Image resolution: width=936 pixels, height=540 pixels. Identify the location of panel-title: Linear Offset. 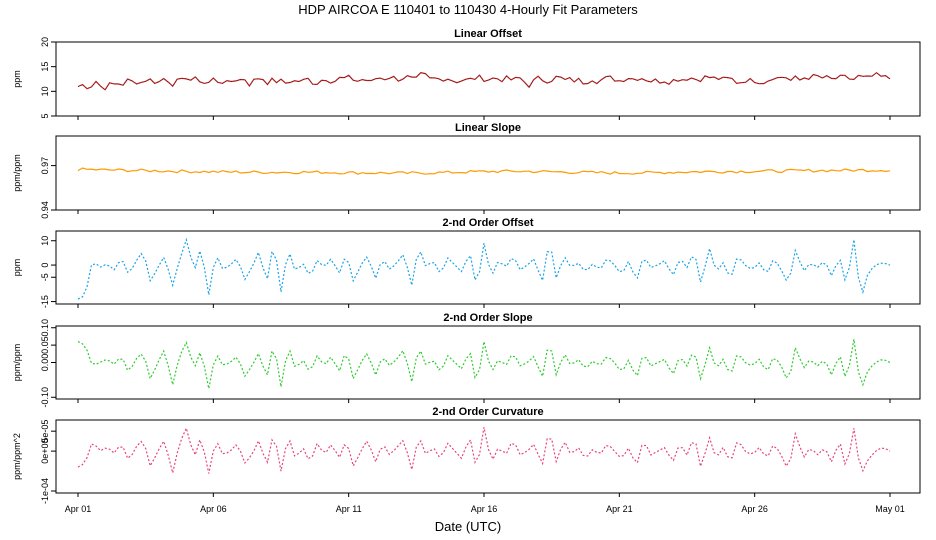
(488, 34).